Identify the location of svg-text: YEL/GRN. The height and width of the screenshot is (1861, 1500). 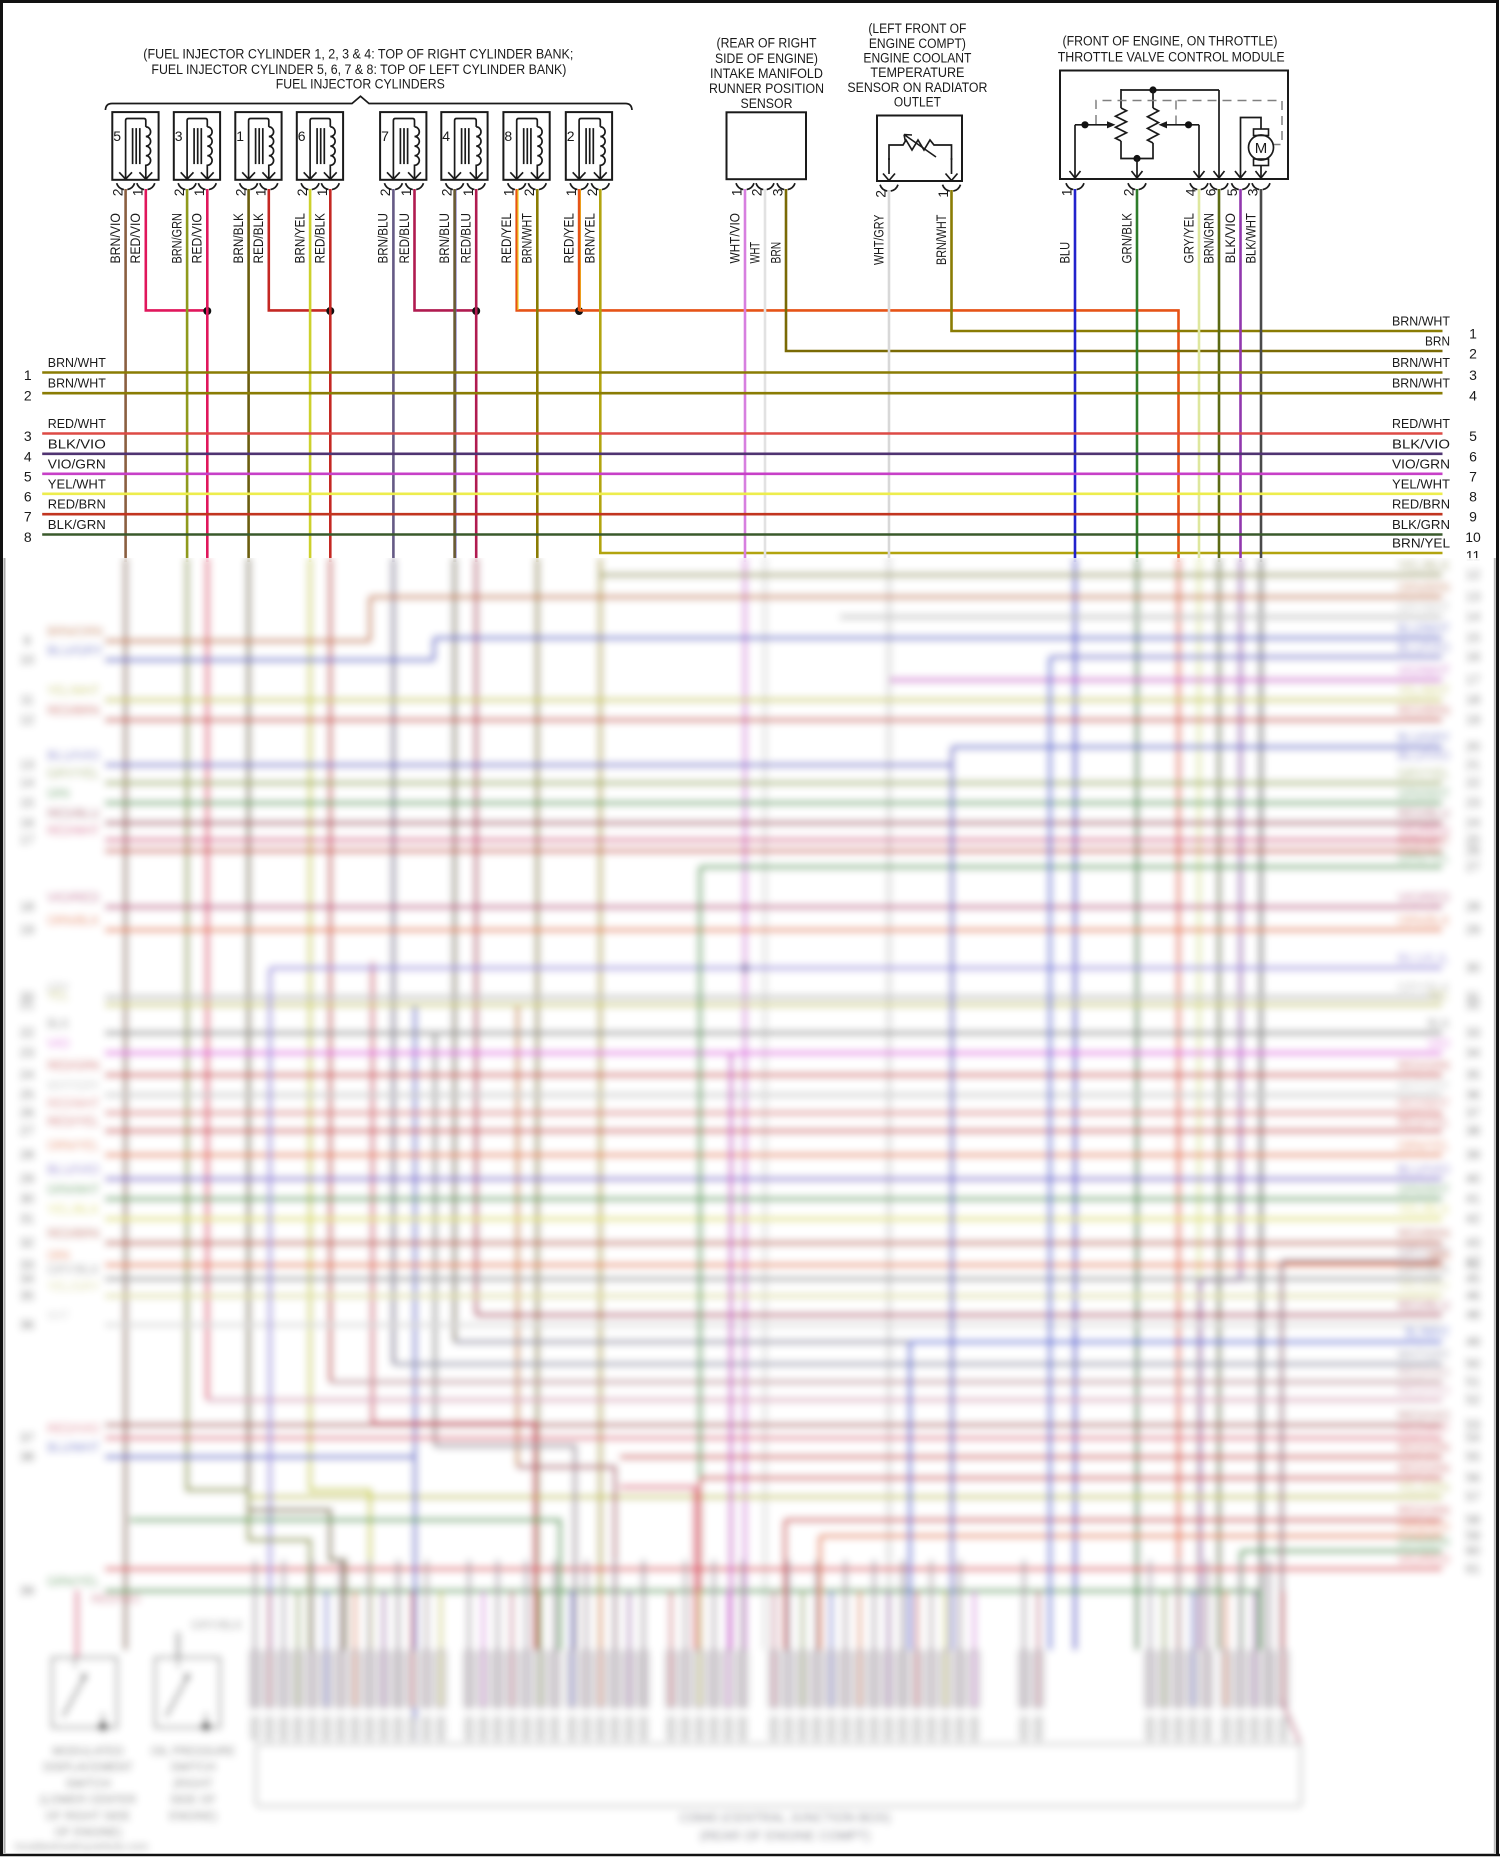
(1424, 1487).